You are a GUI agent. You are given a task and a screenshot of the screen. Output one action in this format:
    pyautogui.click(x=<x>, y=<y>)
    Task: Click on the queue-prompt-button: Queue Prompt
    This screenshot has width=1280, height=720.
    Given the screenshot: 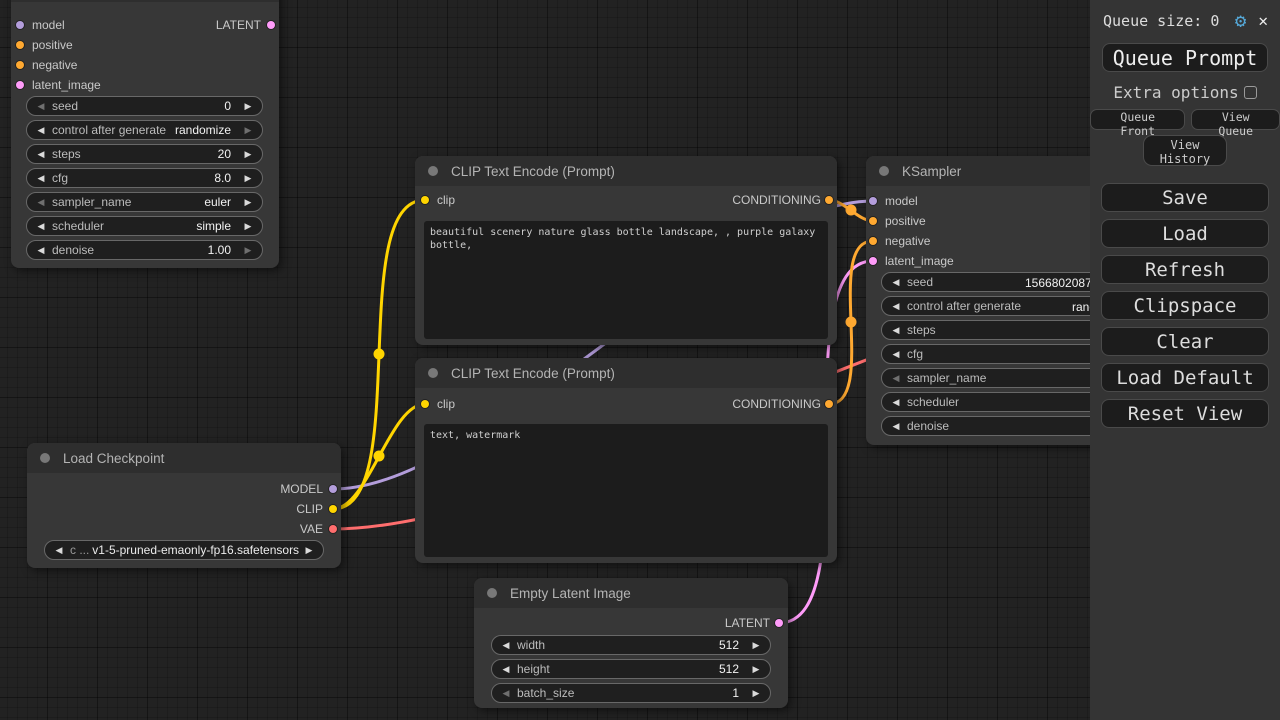 What is the action you would take?
    pyautogui.click(x=1185, y=57)
    